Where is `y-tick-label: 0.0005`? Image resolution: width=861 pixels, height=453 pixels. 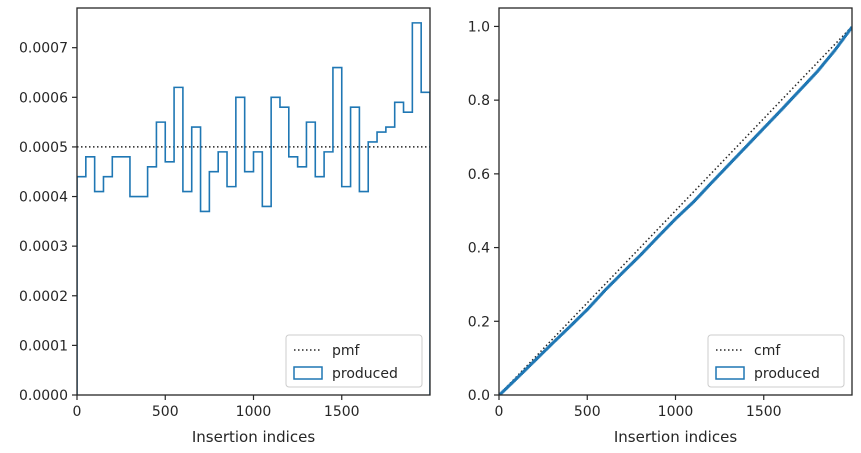 y-tick-label: 0.0005 is located at coordinates (43, 148).